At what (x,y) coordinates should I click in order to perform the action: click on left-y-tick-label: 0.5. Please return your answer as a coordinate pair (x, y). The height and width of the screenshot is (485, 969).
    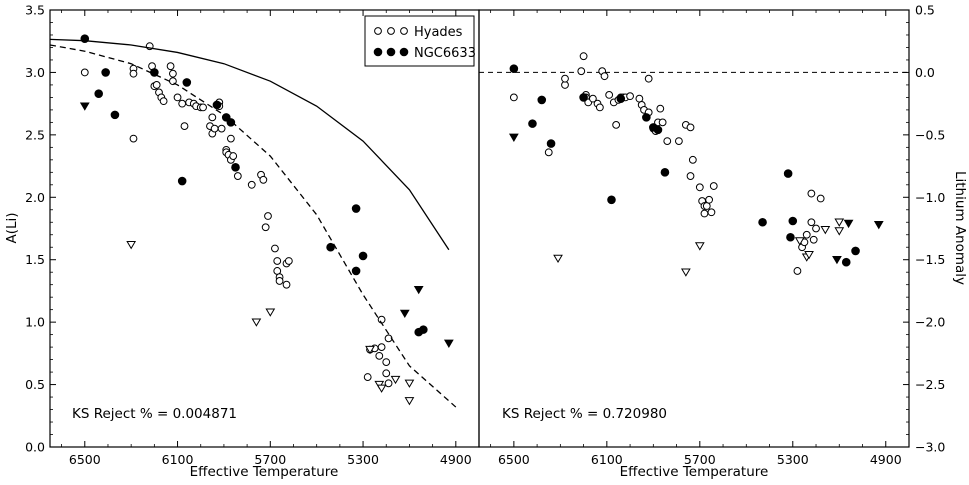
    Looking at the image, I should click on (35, 384).